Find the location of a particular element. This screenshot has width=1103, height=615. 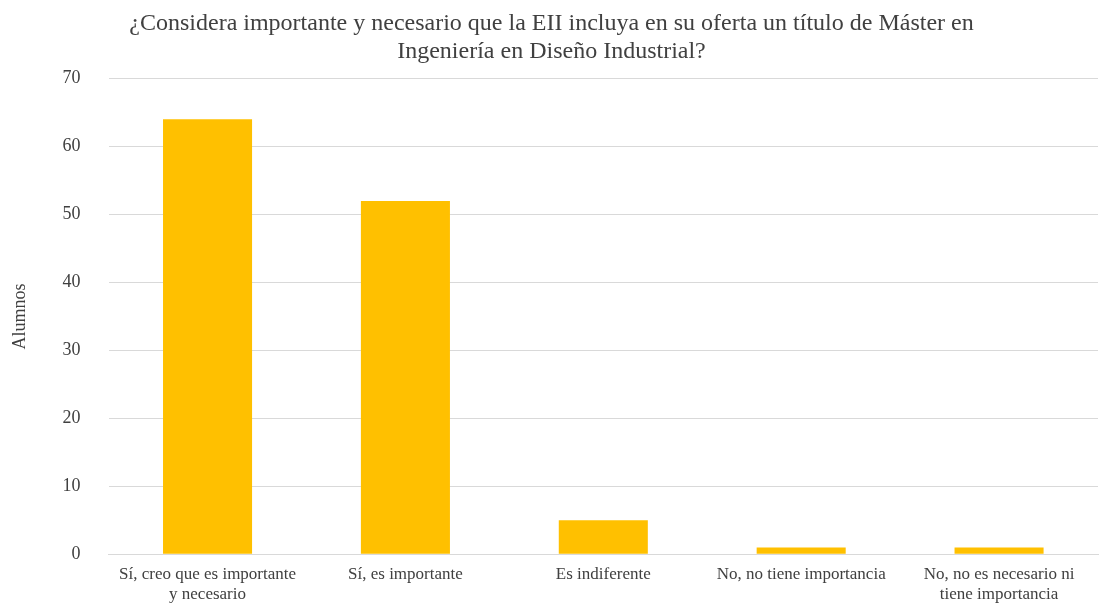

y-tick-label: 70 is located at coordinates (71, 77).